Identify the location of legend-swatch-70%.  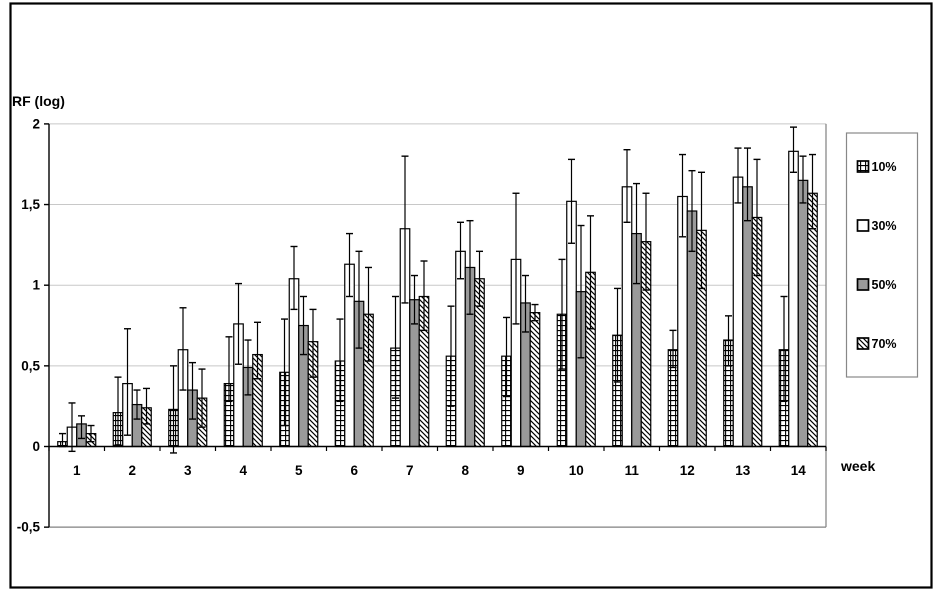
(863, 343).